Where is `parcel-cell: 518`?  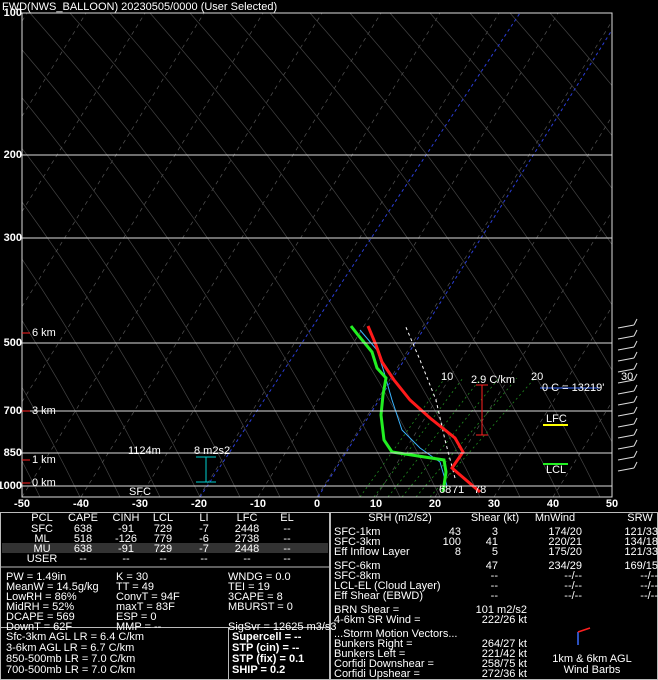
parcel-cell: 518 is located at coordinates (83, 539).